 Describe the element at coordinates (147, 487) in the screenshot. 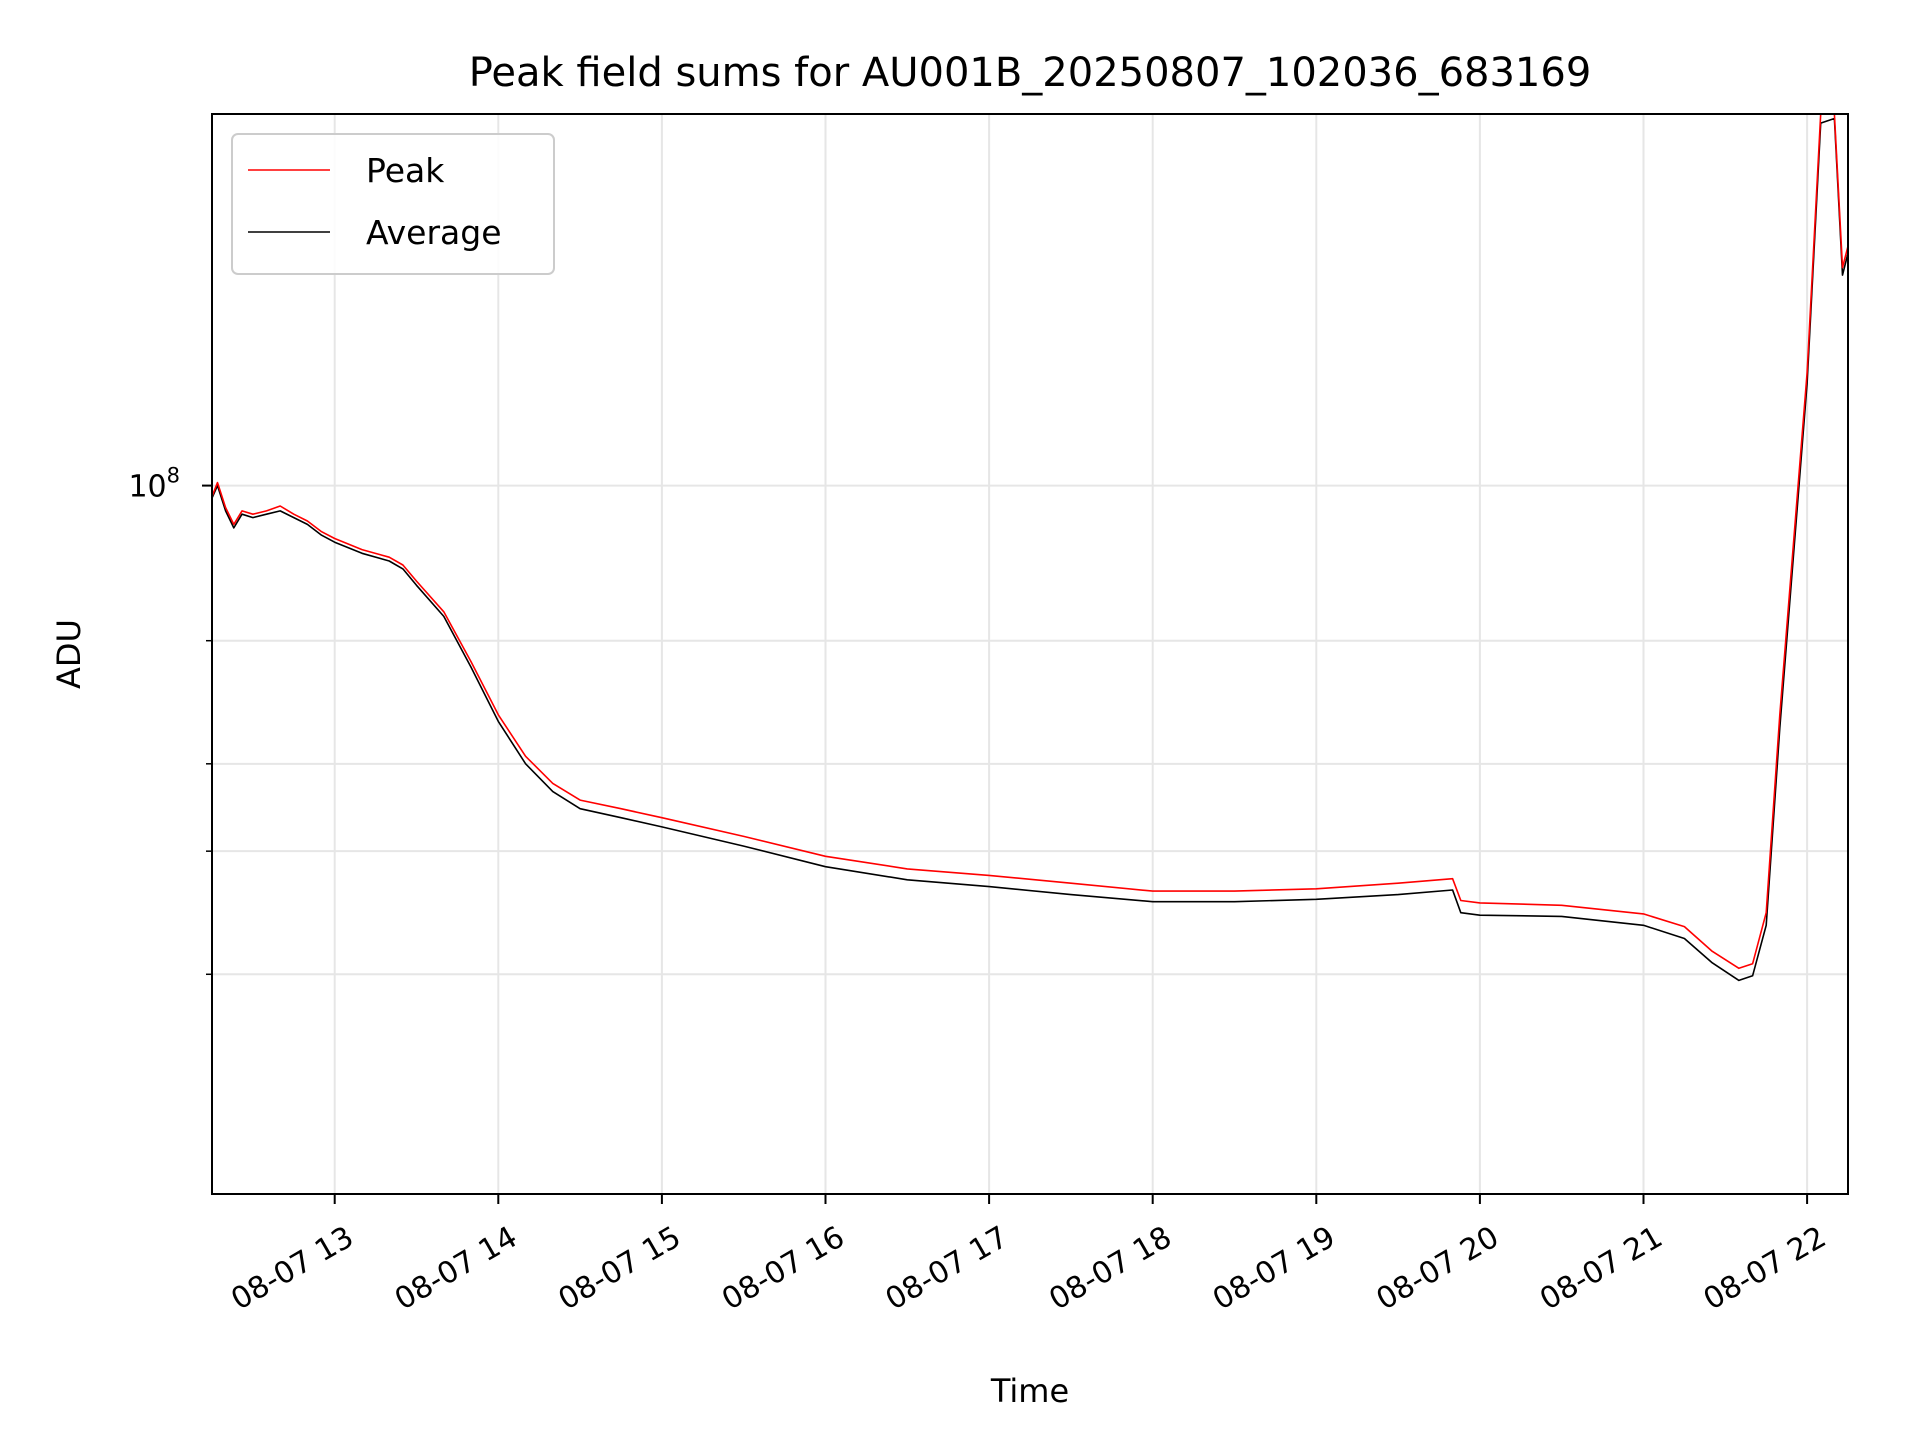

I see `y-tick-base: 10` at that location.